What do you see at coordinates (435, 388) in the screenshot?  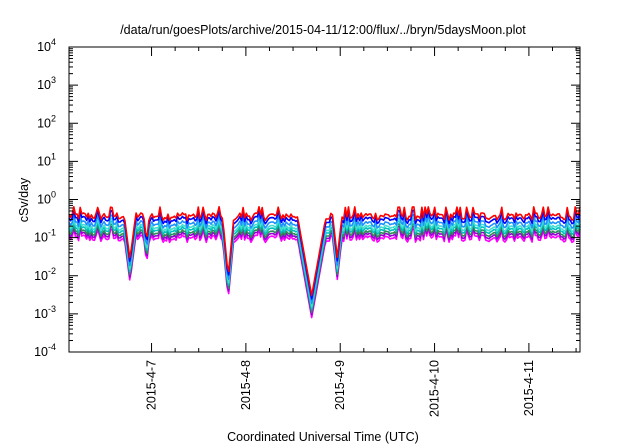 I see `x-tick-label: 2015-4-10` at bounding box center [435, 388].